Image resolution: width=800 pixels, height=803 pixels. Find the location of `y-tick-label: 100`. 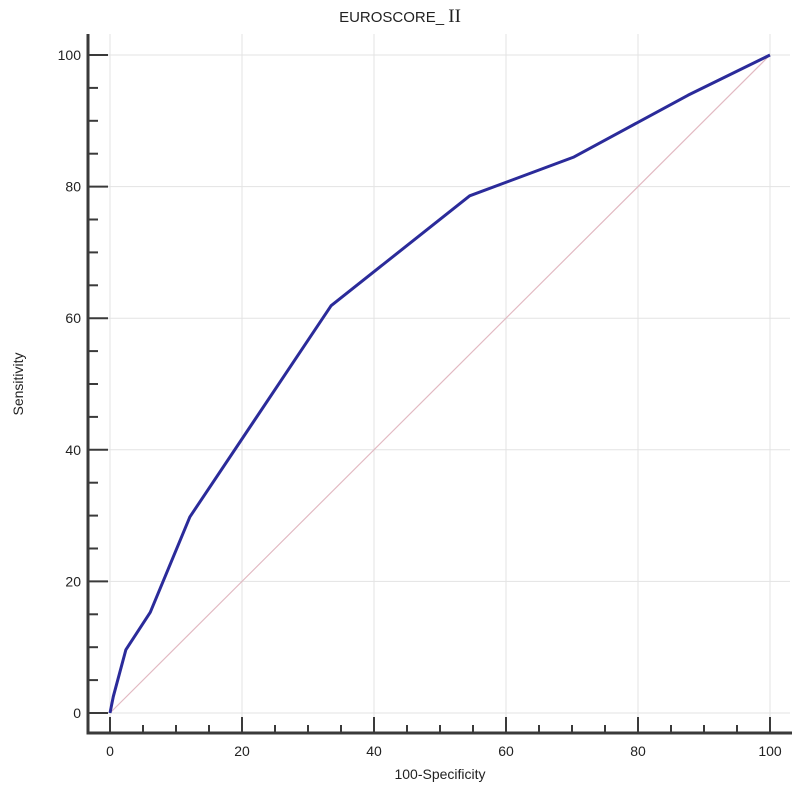

y-tick-label: 100 is located at coordinates (70, 55).